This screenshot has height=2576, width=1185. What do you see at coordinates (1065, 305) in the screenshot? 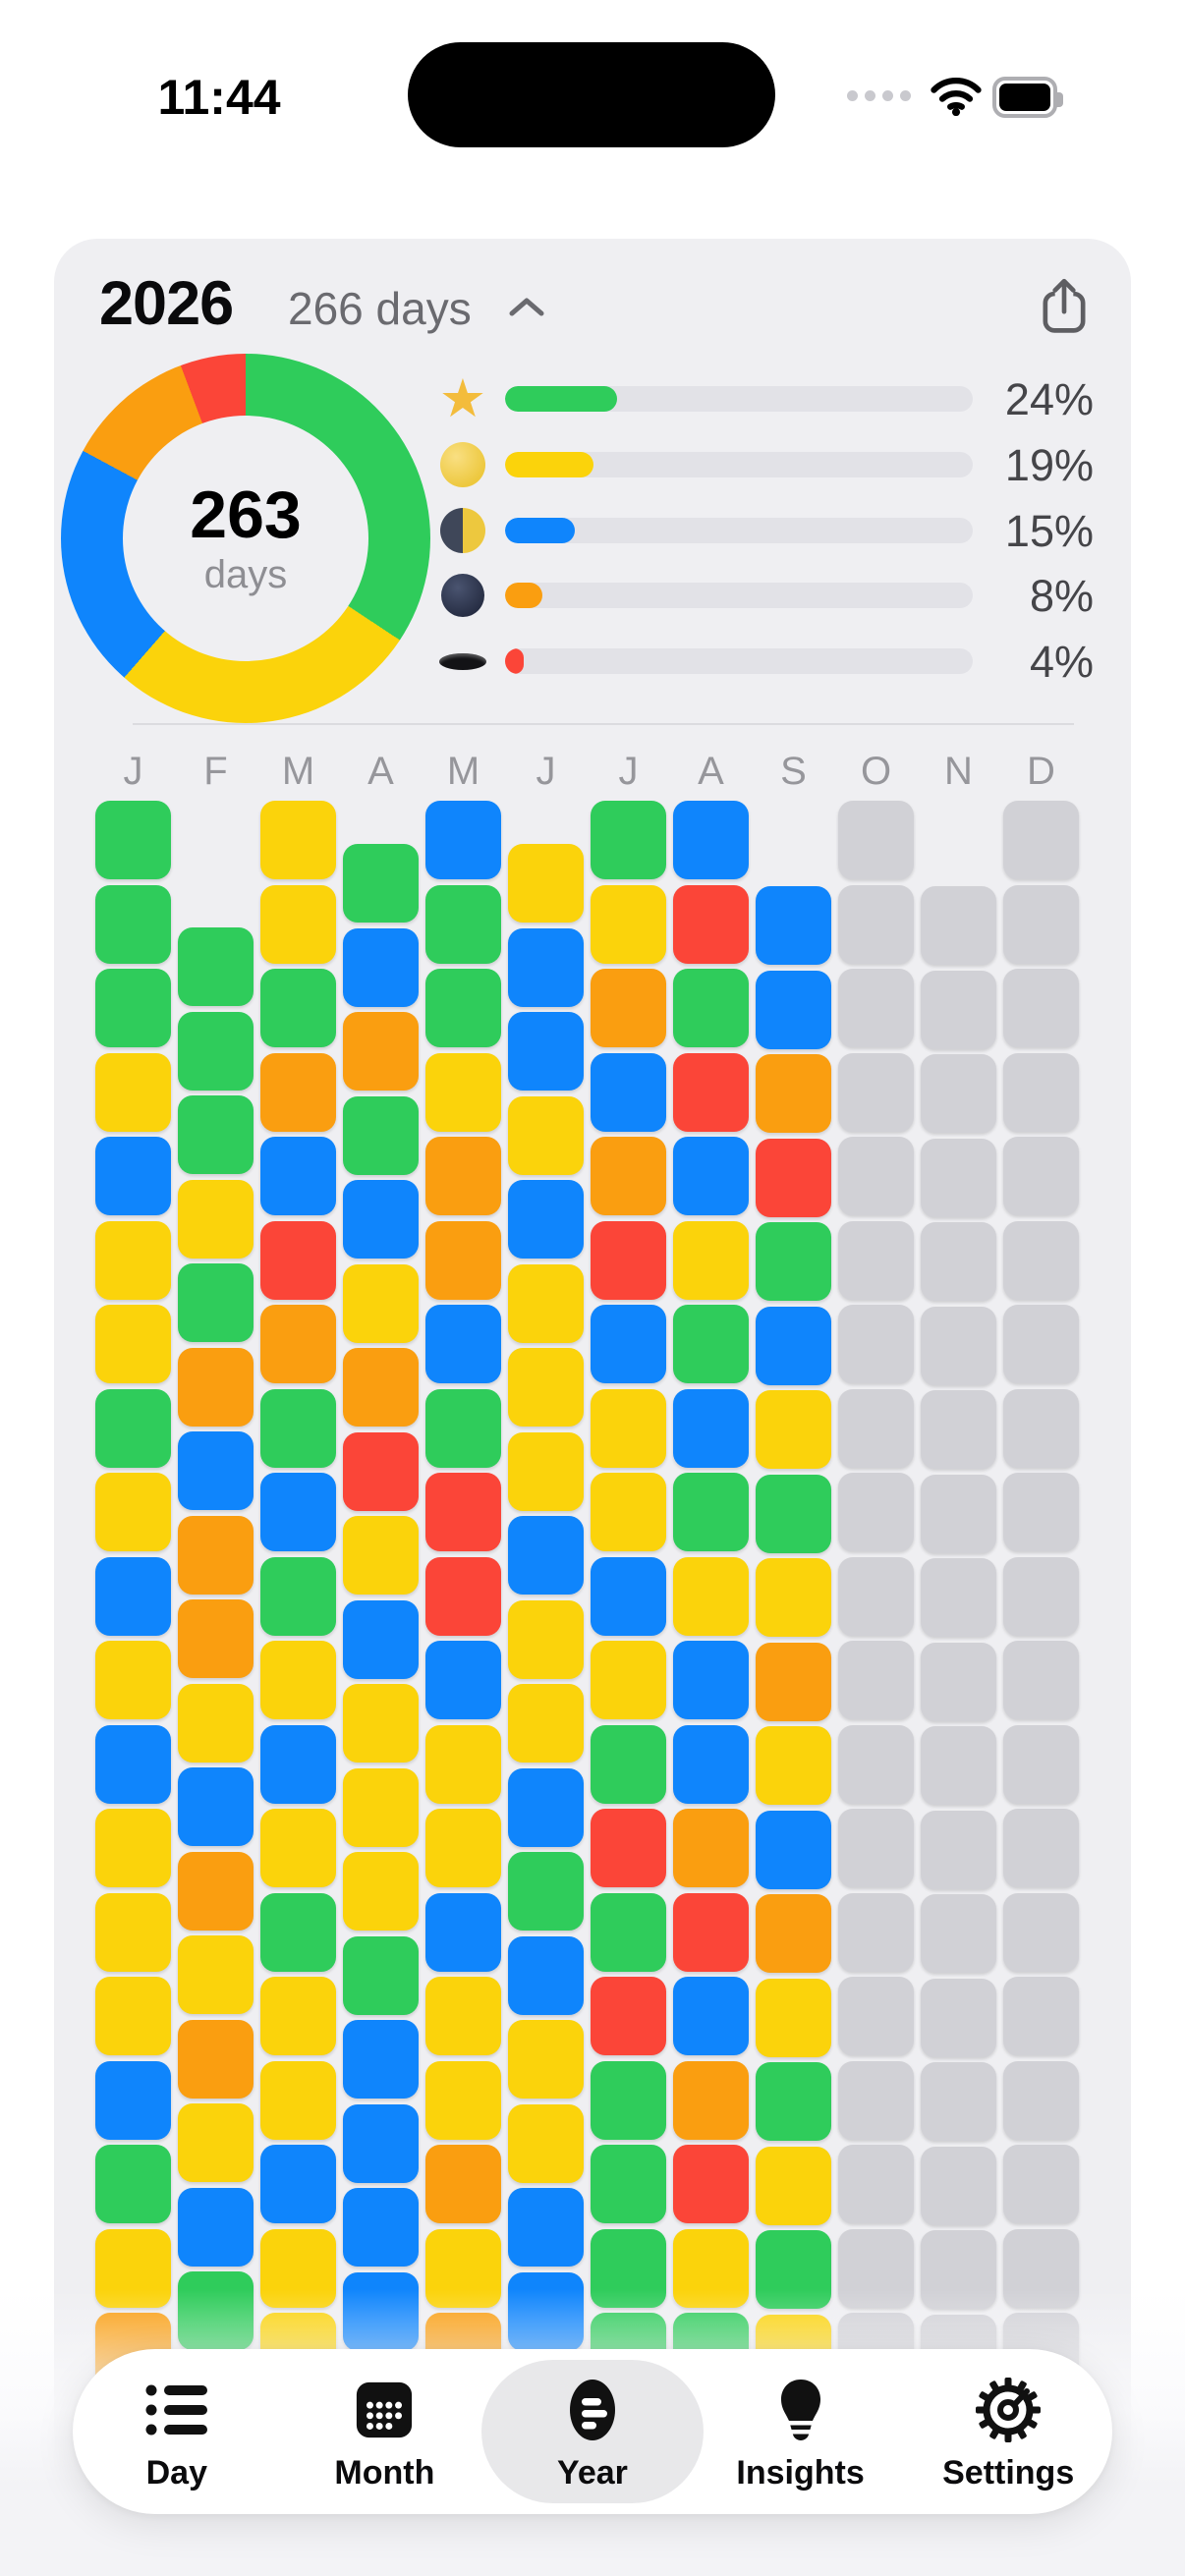
I see `share-button` at bounding box center [1065, 305].